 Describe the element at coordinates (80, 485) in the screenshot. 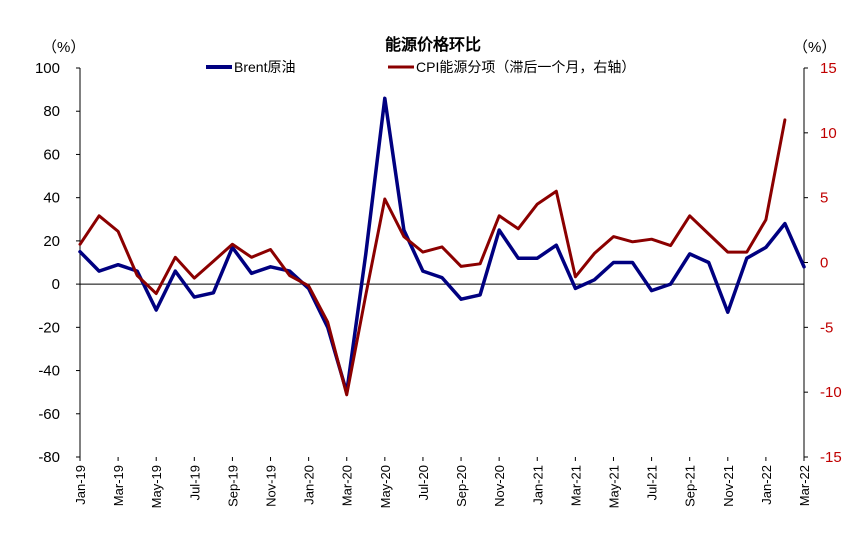

I see `x-tick-label: Jan-19` at that location.